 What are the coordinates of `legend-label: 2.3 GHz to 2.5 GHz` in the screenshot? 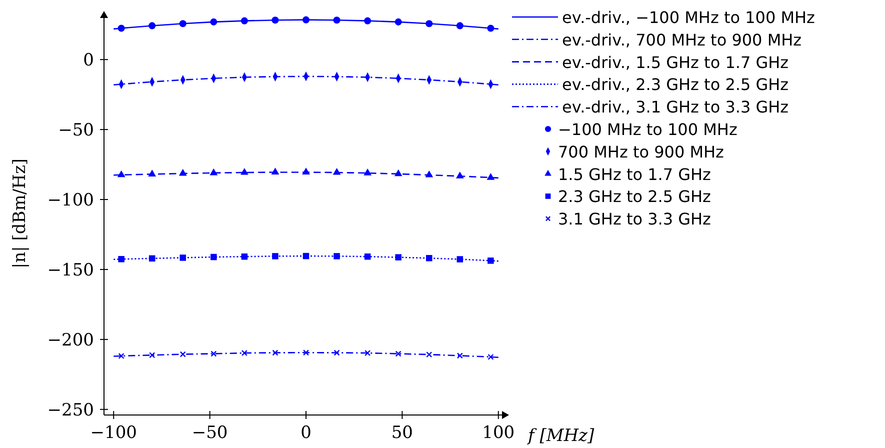 It's located at (634, 196).